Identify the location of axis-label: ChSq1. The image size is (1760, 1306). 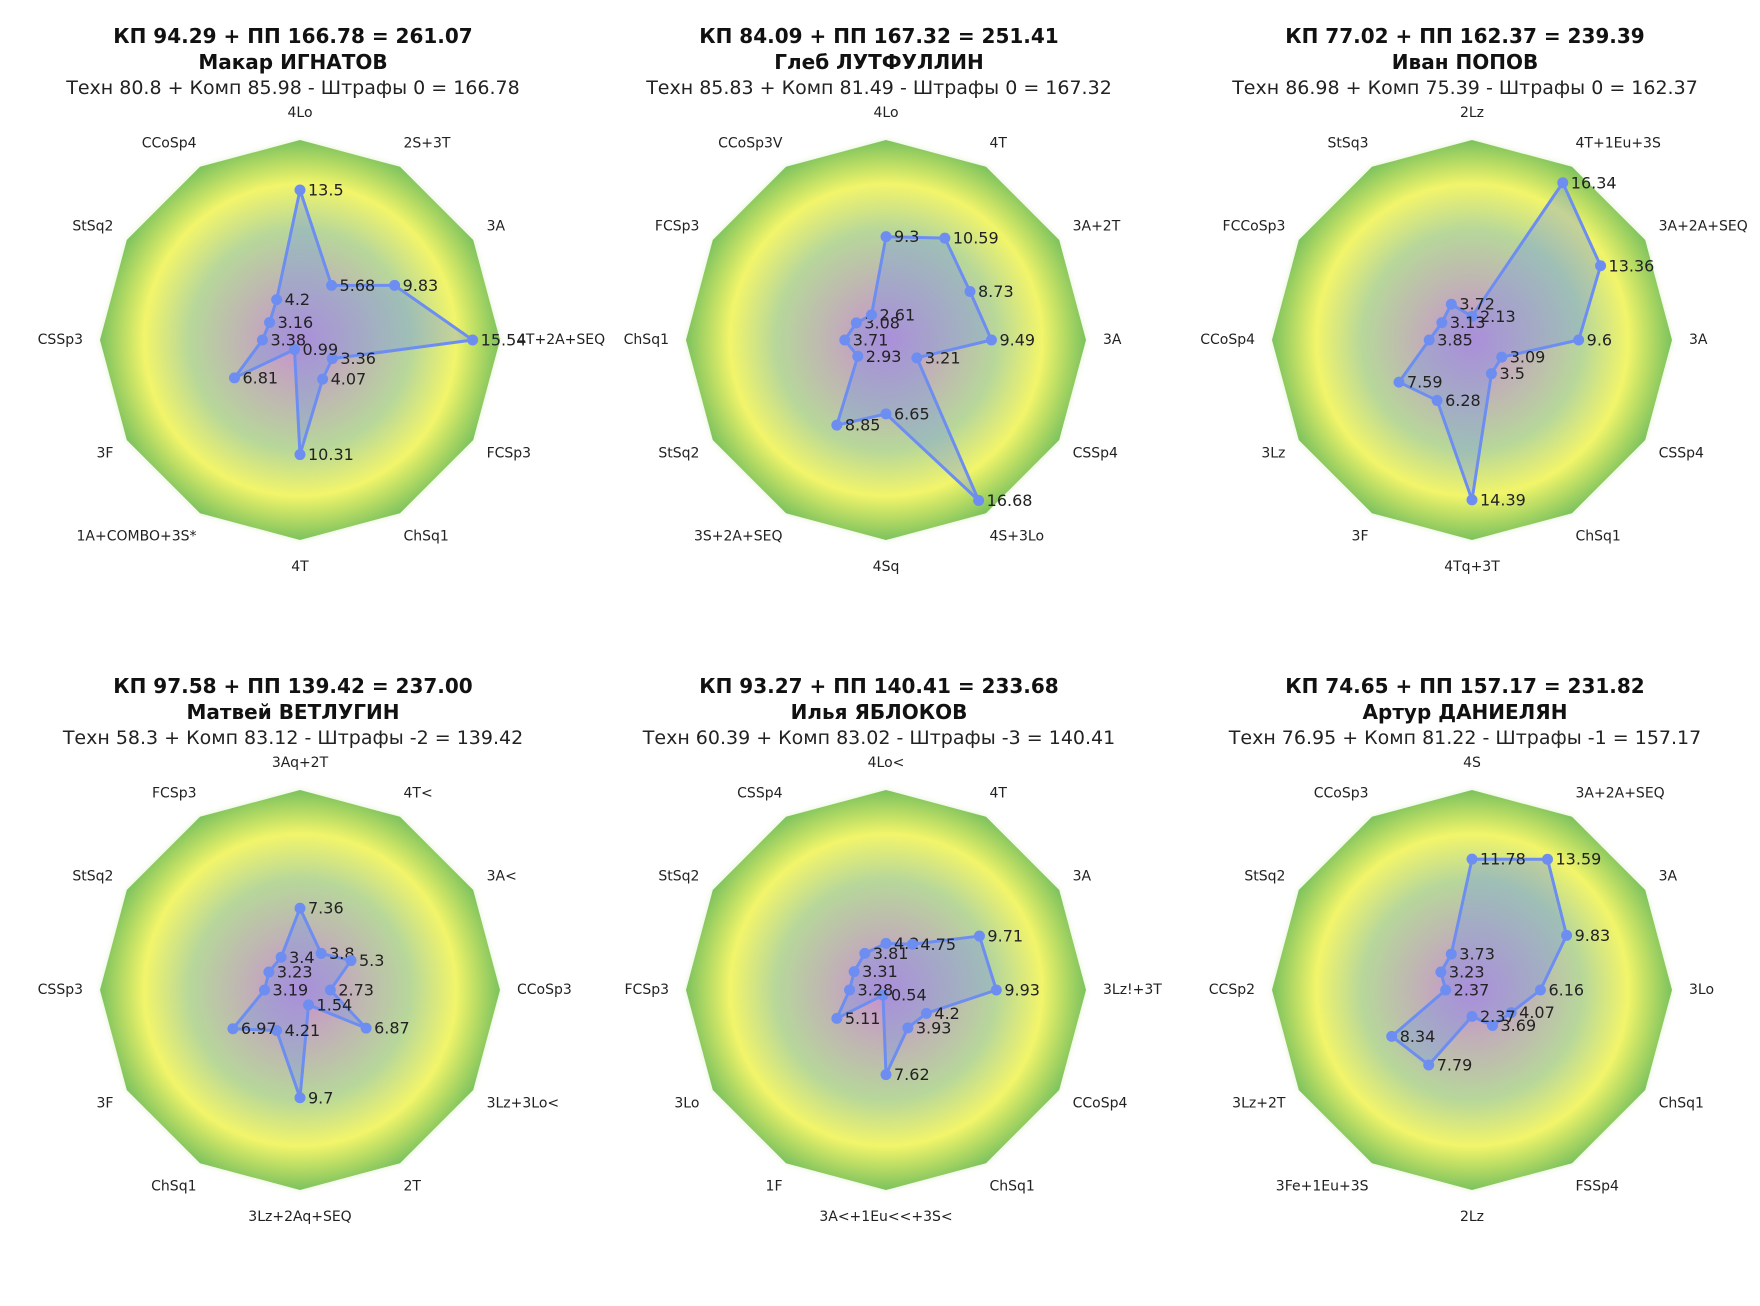
(1012, 1187).